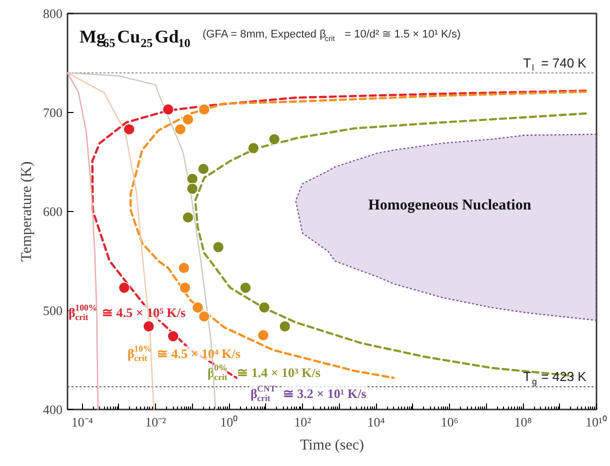 The height and width of the screenshot is (466, 610). I want to click on x-tick-label: 10¹⁰, so click(597, 422).